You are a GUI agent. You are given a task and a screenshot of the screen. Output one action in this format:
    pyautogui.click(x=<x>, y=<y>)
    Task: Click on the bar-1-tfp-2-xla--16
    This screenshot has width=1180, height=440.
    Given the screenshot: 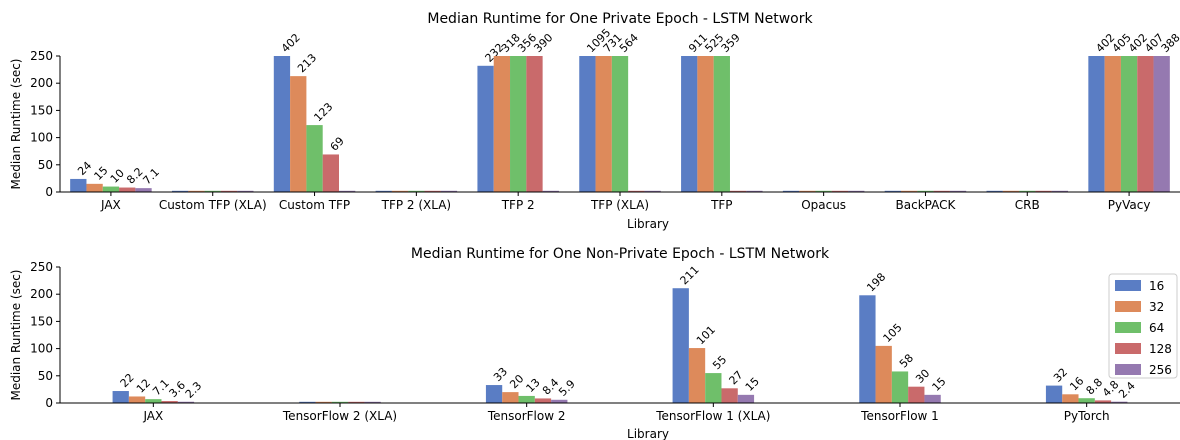 What is the action you would take?
    pyautogui.click(x=383, y=191)
    